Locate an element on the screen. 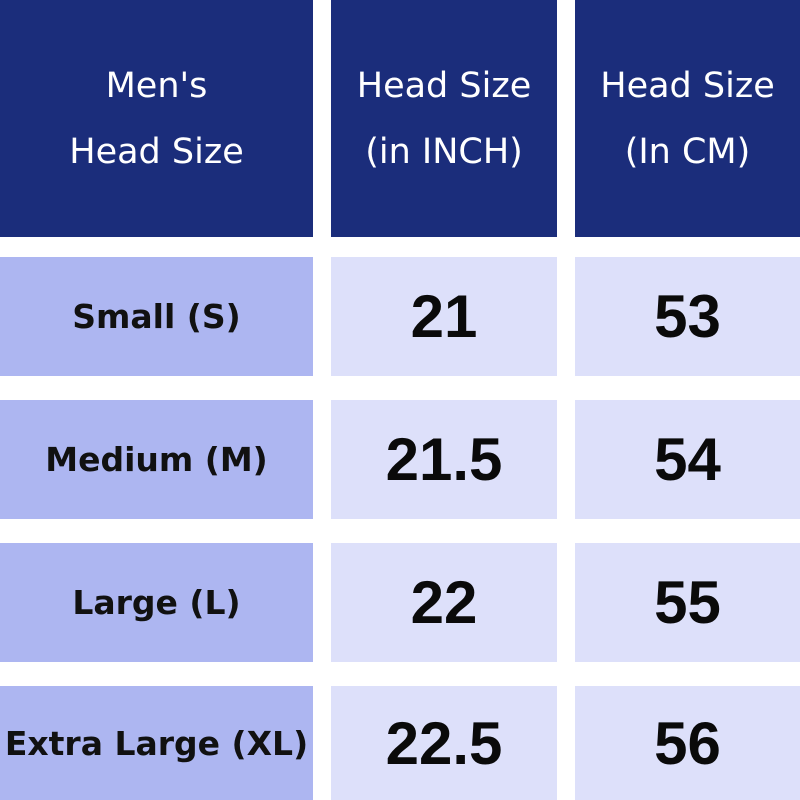  size-name: Extra Large (XL) is located at coordinates (156, 743).